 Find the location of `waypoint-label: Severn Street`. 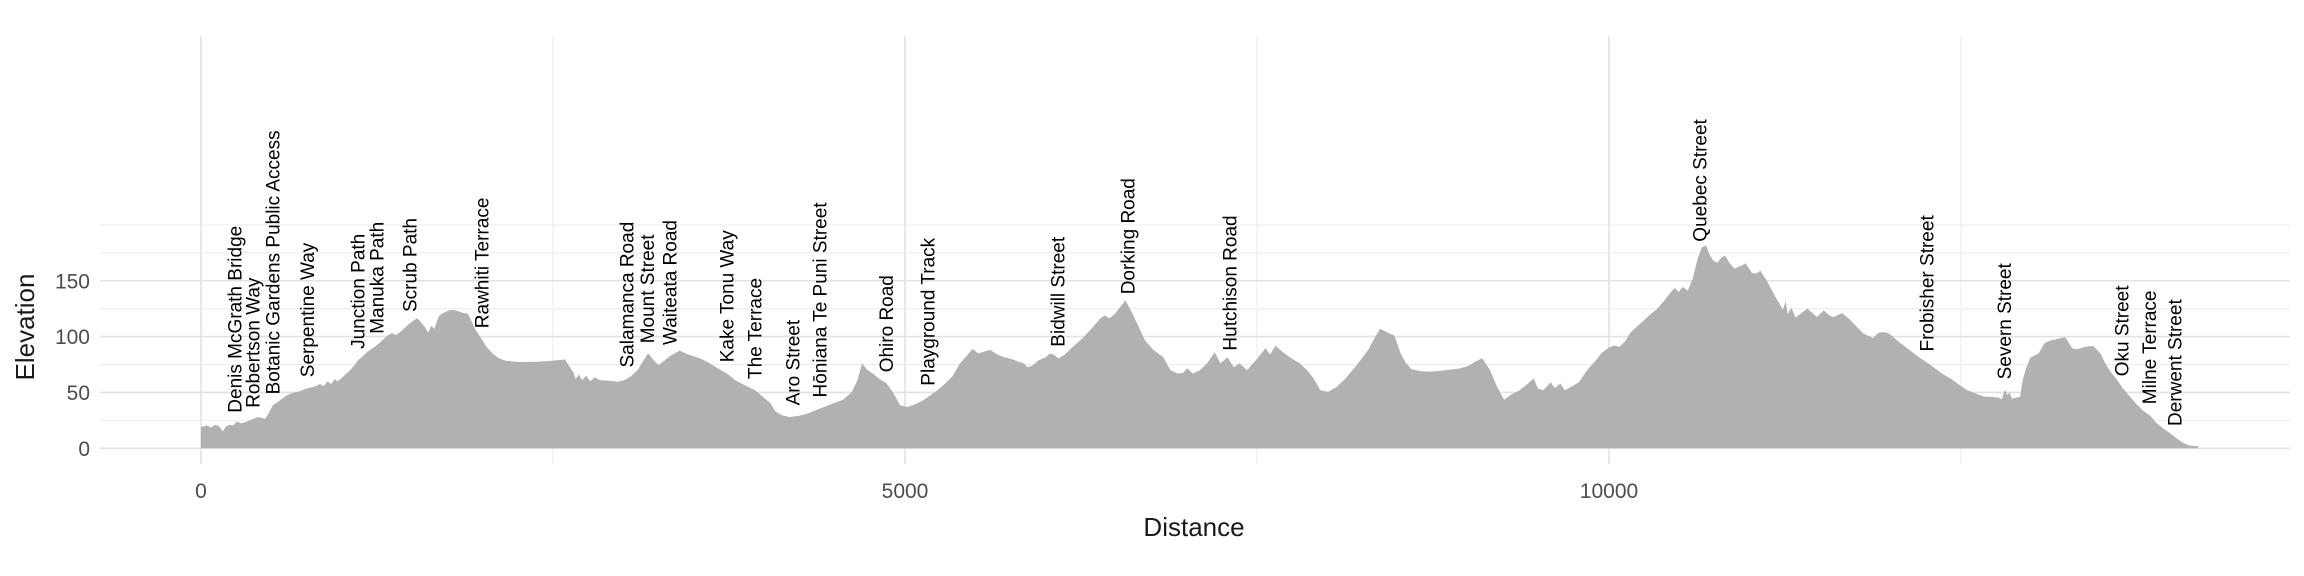

waypoint-label: Severn Street is located at coordinates (2005, 321).